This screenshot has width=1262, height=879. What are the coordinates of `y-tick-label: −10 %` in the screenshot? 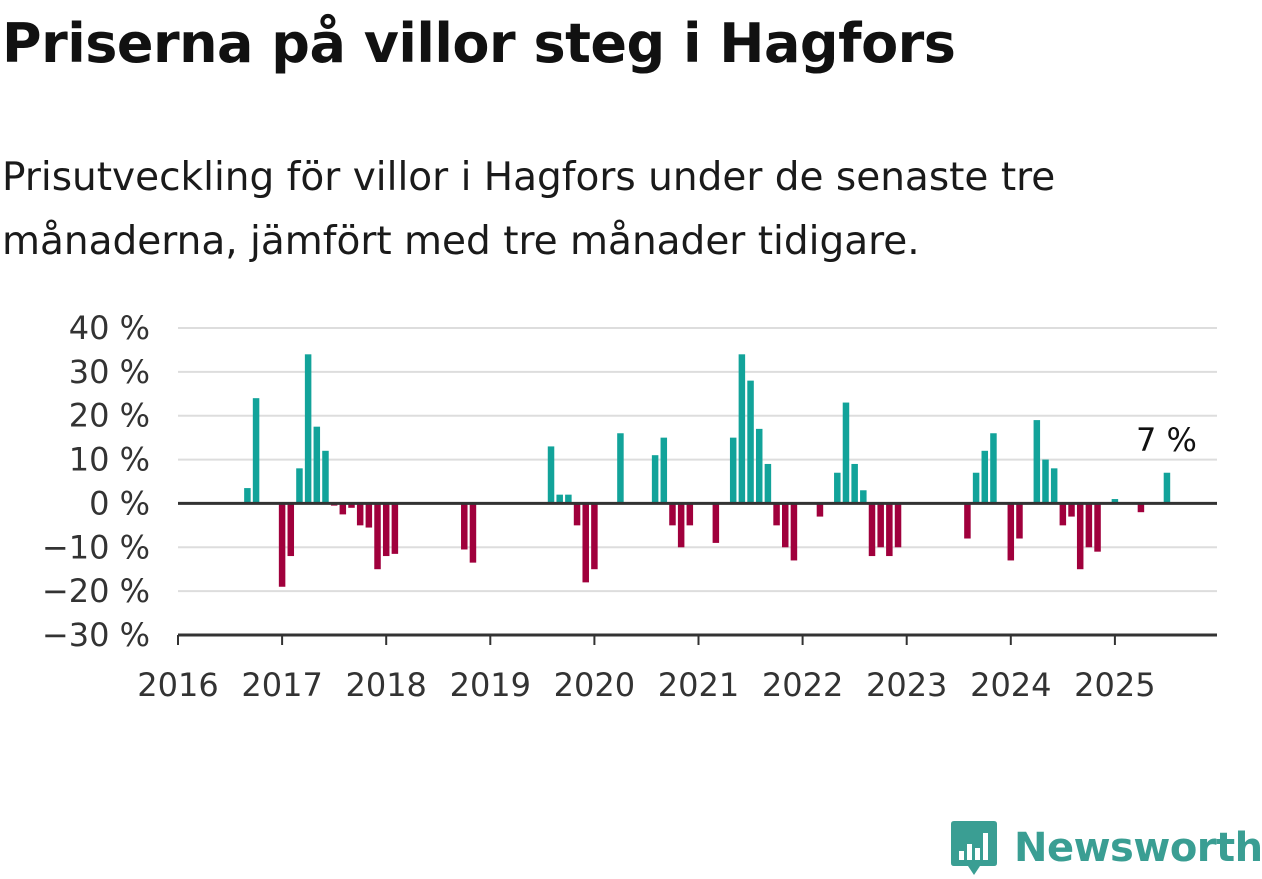 It's located at (96, 547).